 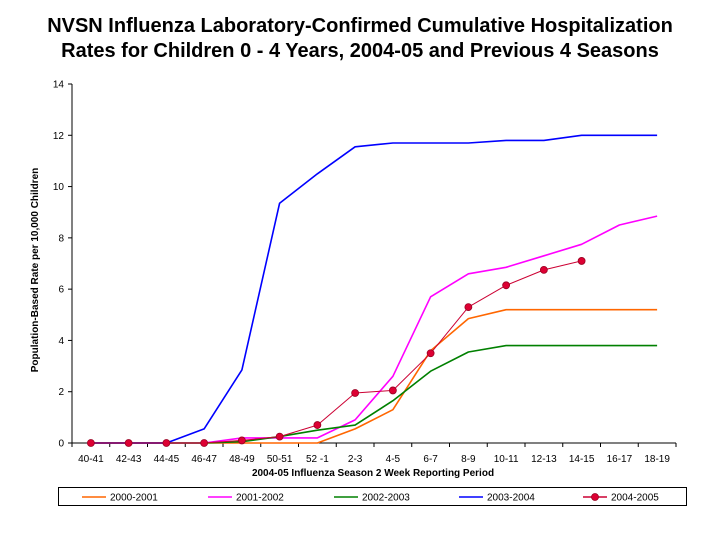 I want to click on x-tick-label: 6-7, so click(x=430, y=459).